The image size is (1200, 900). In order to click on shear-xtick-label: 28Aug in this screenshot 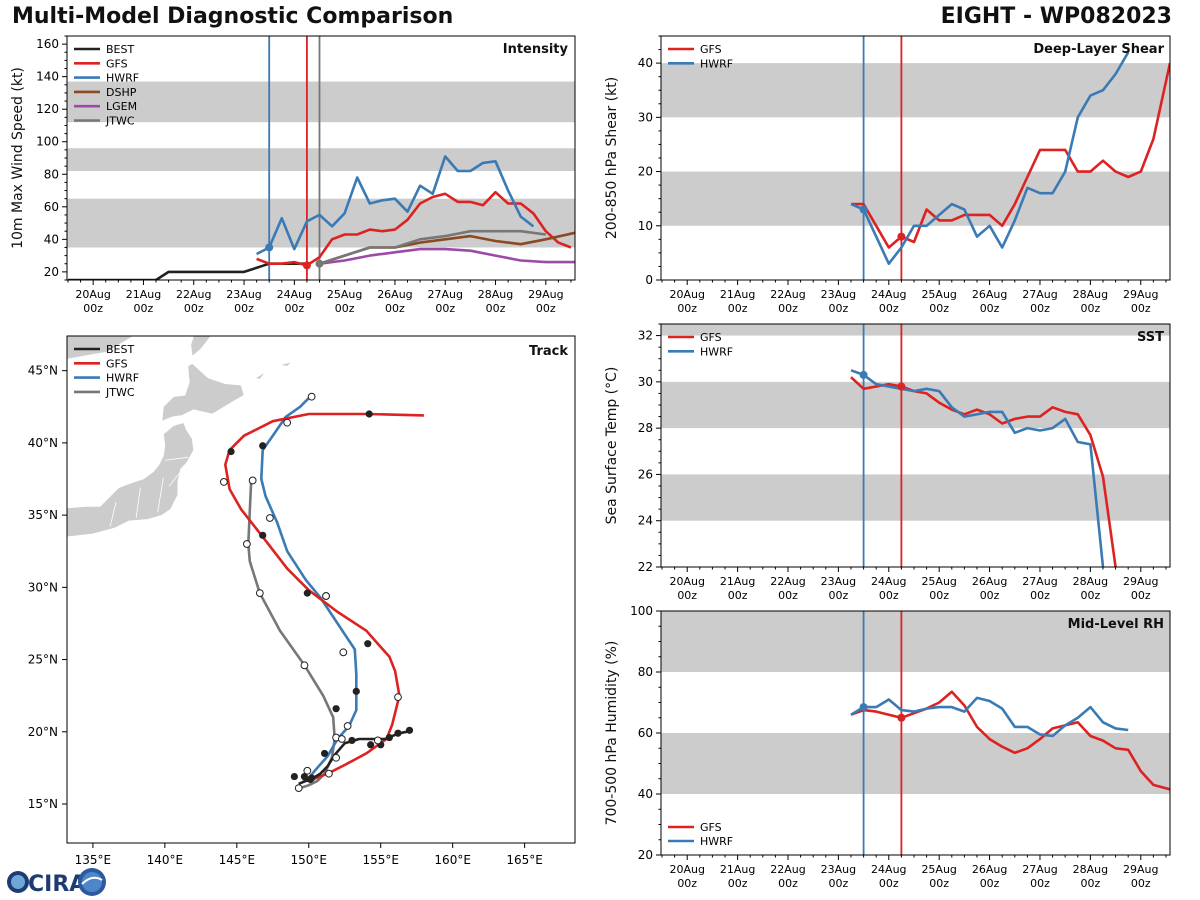, I will do `click(1090, 294)`.